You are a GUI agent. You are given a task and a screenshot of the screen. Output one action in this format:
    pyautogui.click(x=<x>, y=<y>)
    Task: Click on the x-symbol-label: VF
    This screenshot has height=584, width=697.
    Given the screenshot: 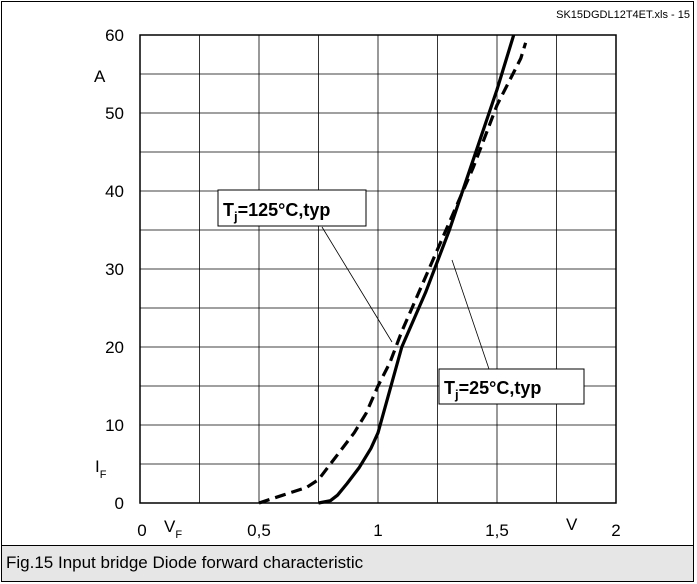 What is the action you would take?
    pyautogui.click(x=173, y=529)
    